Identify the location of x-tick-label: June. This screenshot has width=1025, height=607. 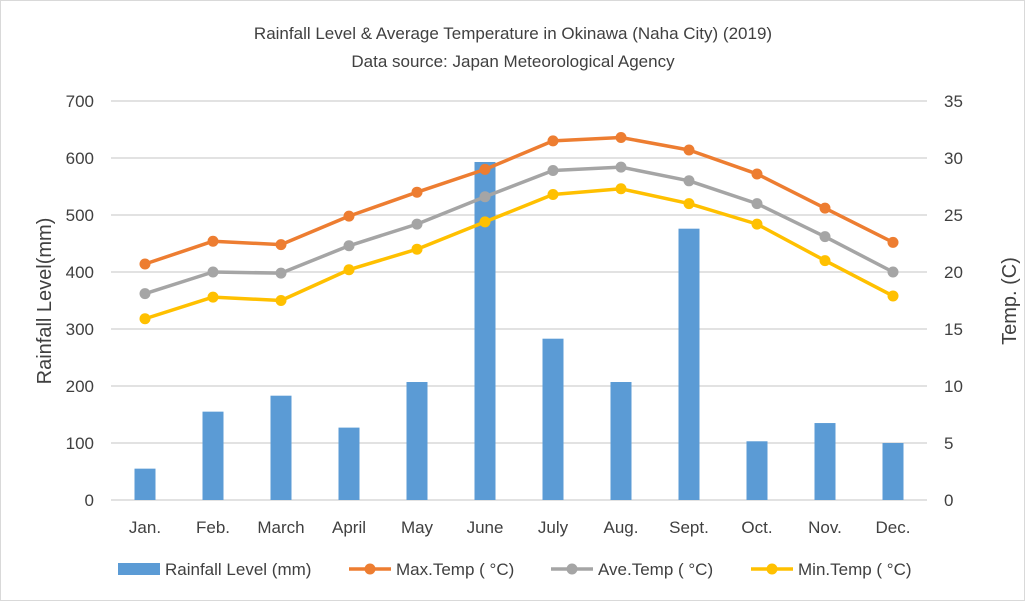
(485, 527).